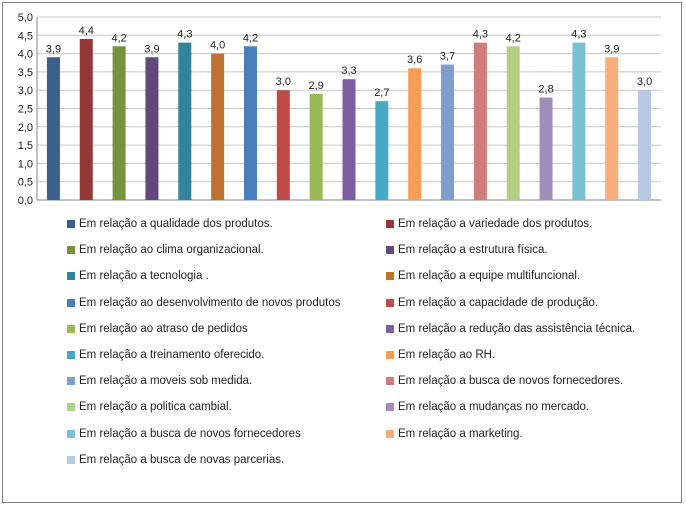 The height and width of the screenshot is (507, 686). What do you see at coordinates (166, 381) in the screenshot?
I see `legend-label: Em relação a moveis sob medida.` at bounding box center [166, 381].